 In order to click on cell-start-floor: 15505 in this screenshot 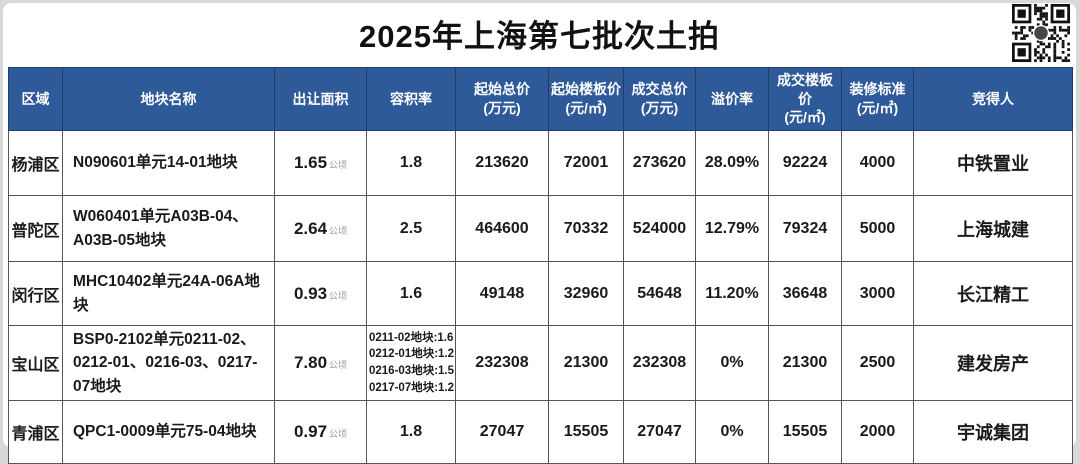, I will do `click(586, 431)`.